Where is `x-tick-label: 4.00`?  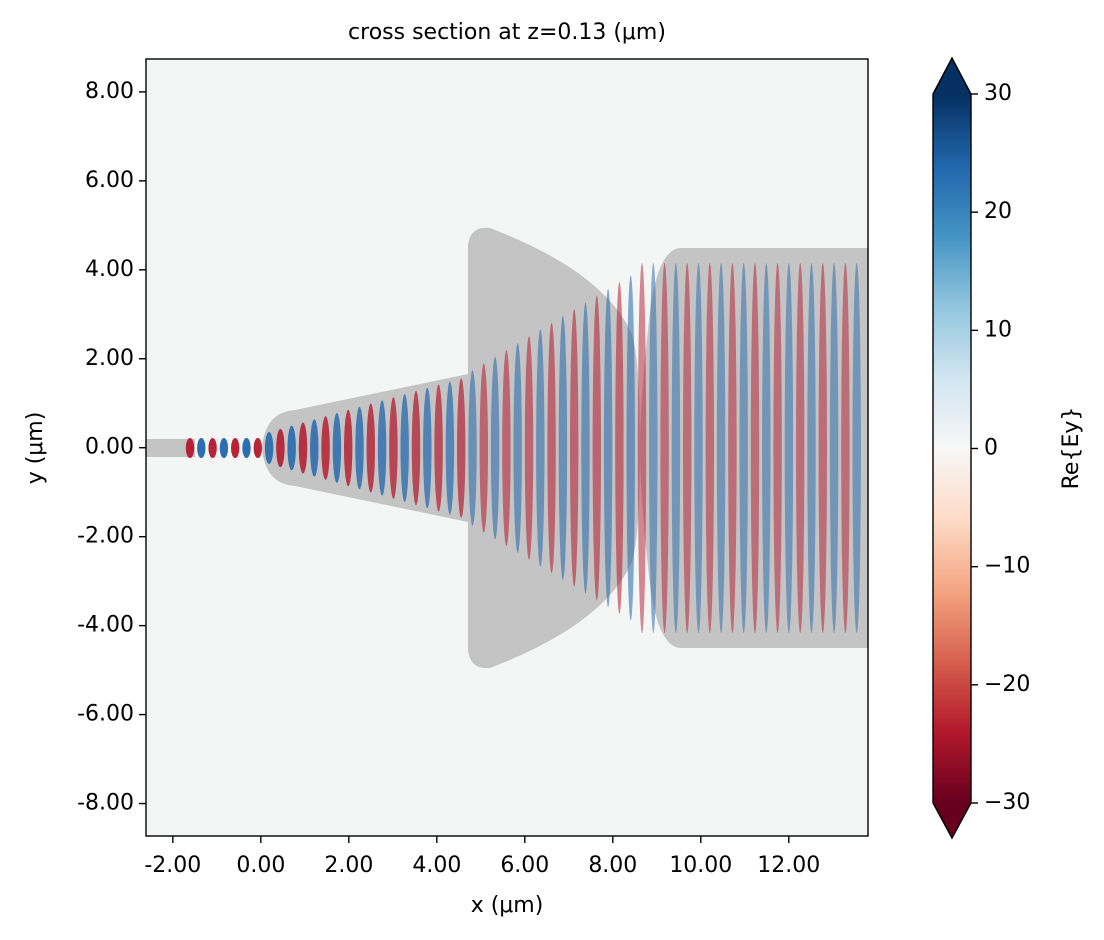 x-tick-label: 4.00 is located at coordinates (436, 865).